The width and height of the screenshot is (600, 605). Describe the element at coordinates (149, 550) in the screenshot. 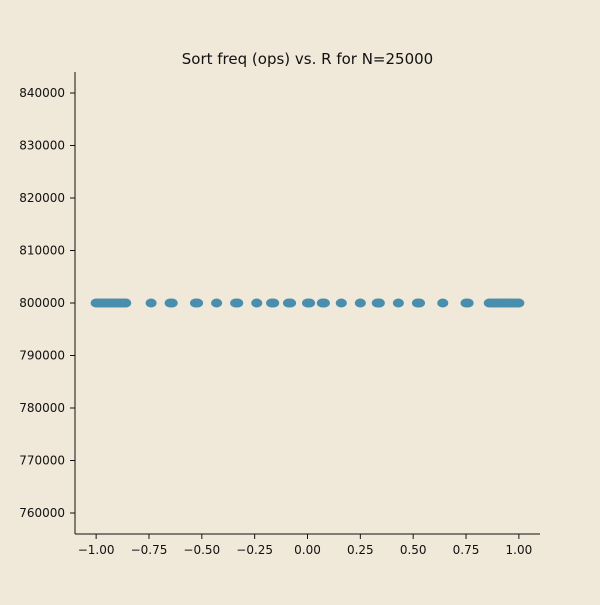

I see `x-tick-label: −0.75` at that location.